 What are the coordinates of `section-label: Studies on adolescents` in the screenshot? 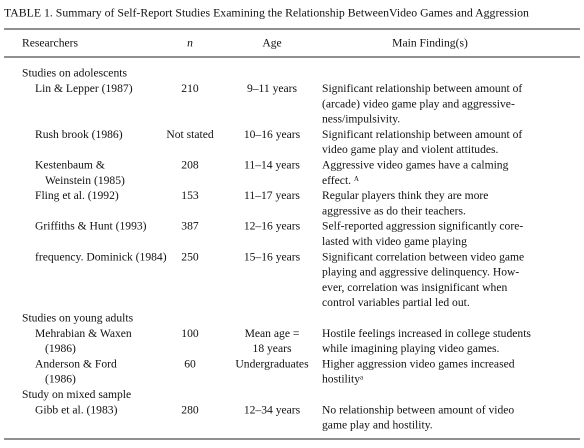 It's located at (74, 73).